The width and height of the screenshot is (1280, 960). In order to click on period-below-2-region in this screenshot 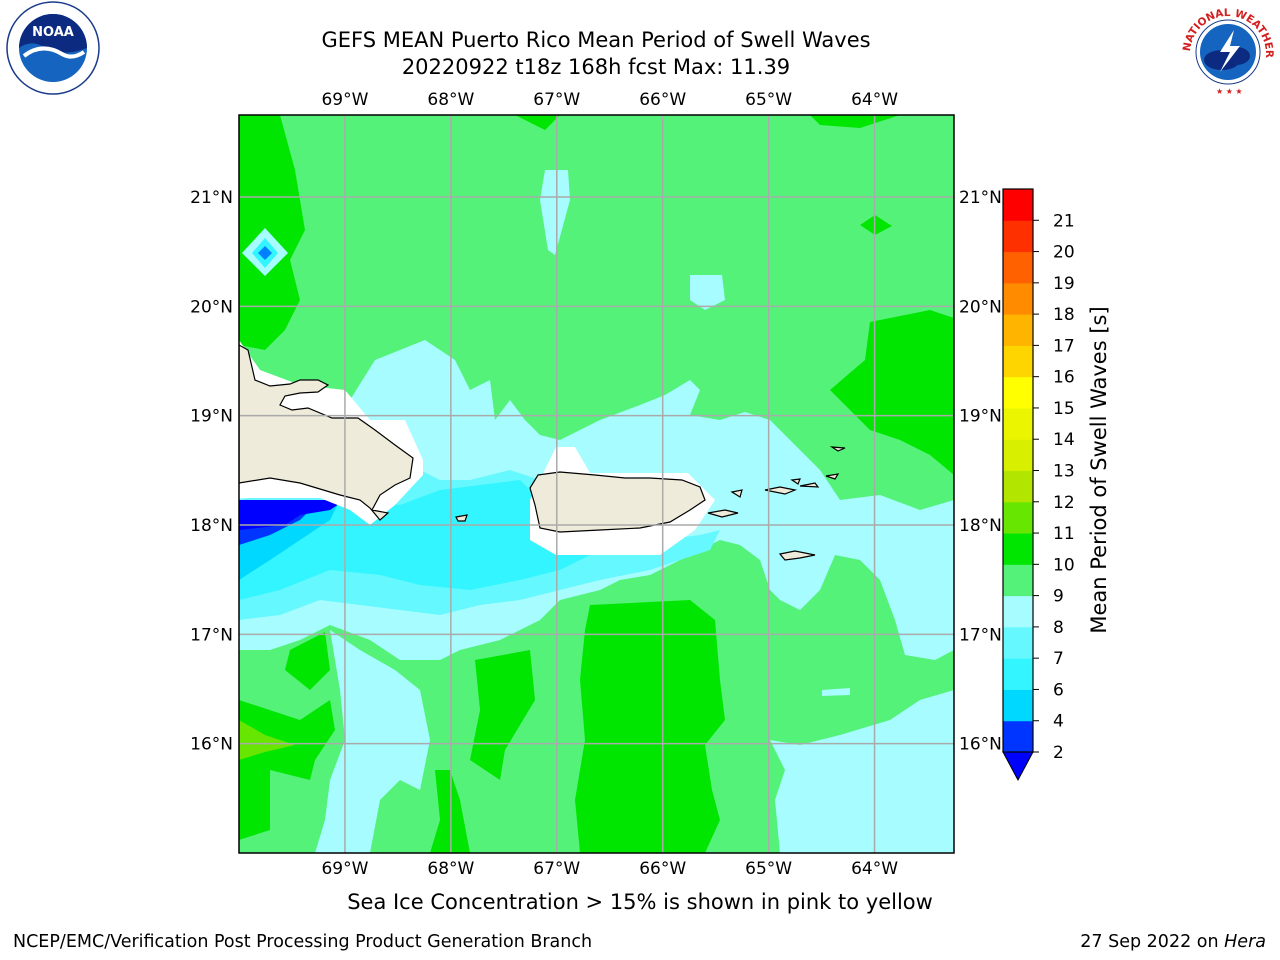, I will do `click(292, 515)`.